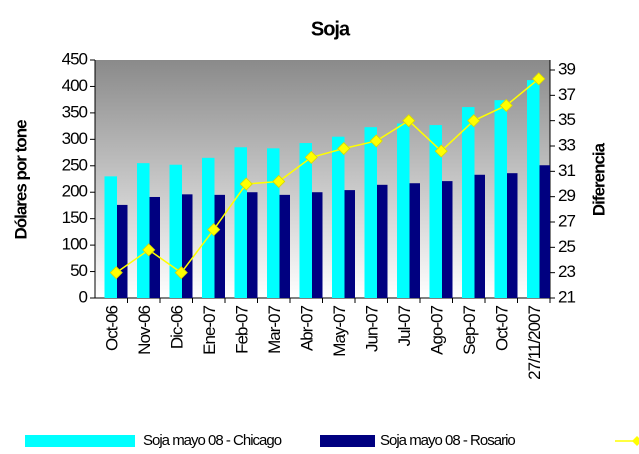 This screenshot has width=639, height=454. I want to click on chart-title: Soja, so click(331, 29).